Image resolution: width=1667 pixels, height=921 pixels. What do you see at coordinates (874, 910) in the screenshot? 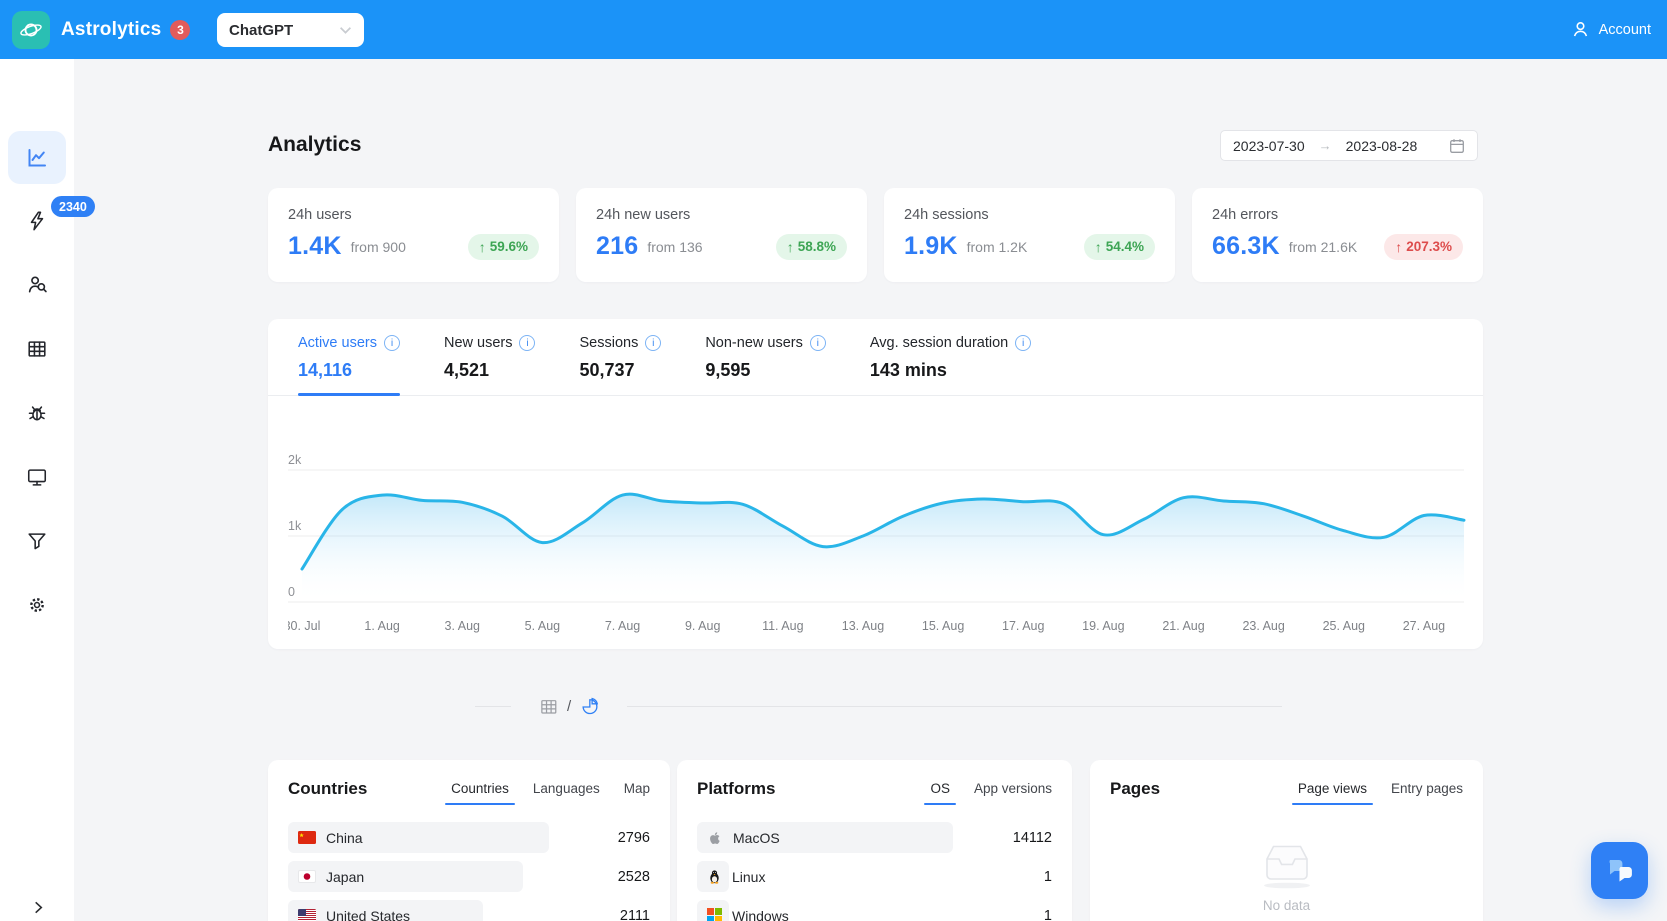
I see `list-item: Windows 1` at bounding box center [874, 910].